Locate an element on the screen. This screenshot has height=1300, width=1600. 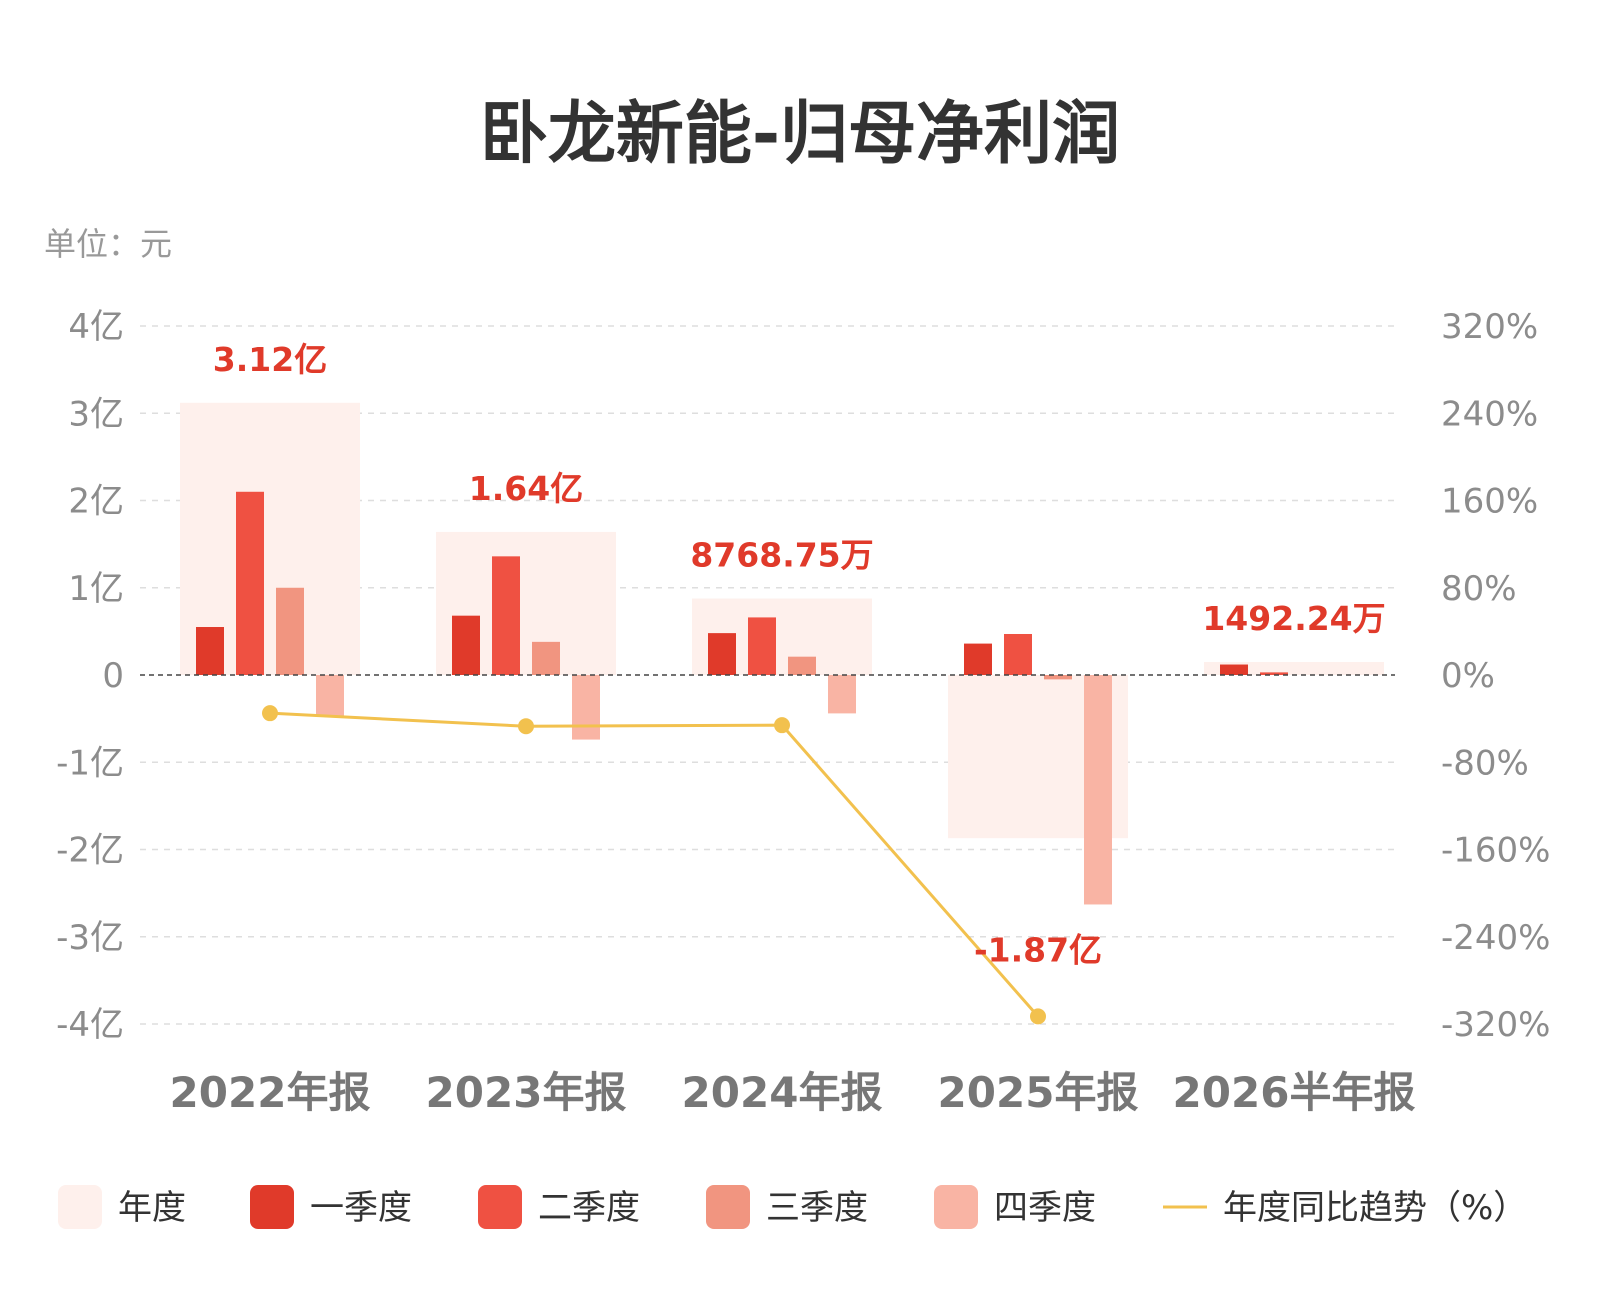
y-tick-label-right: 0% is located at coordinates (1468, 676).